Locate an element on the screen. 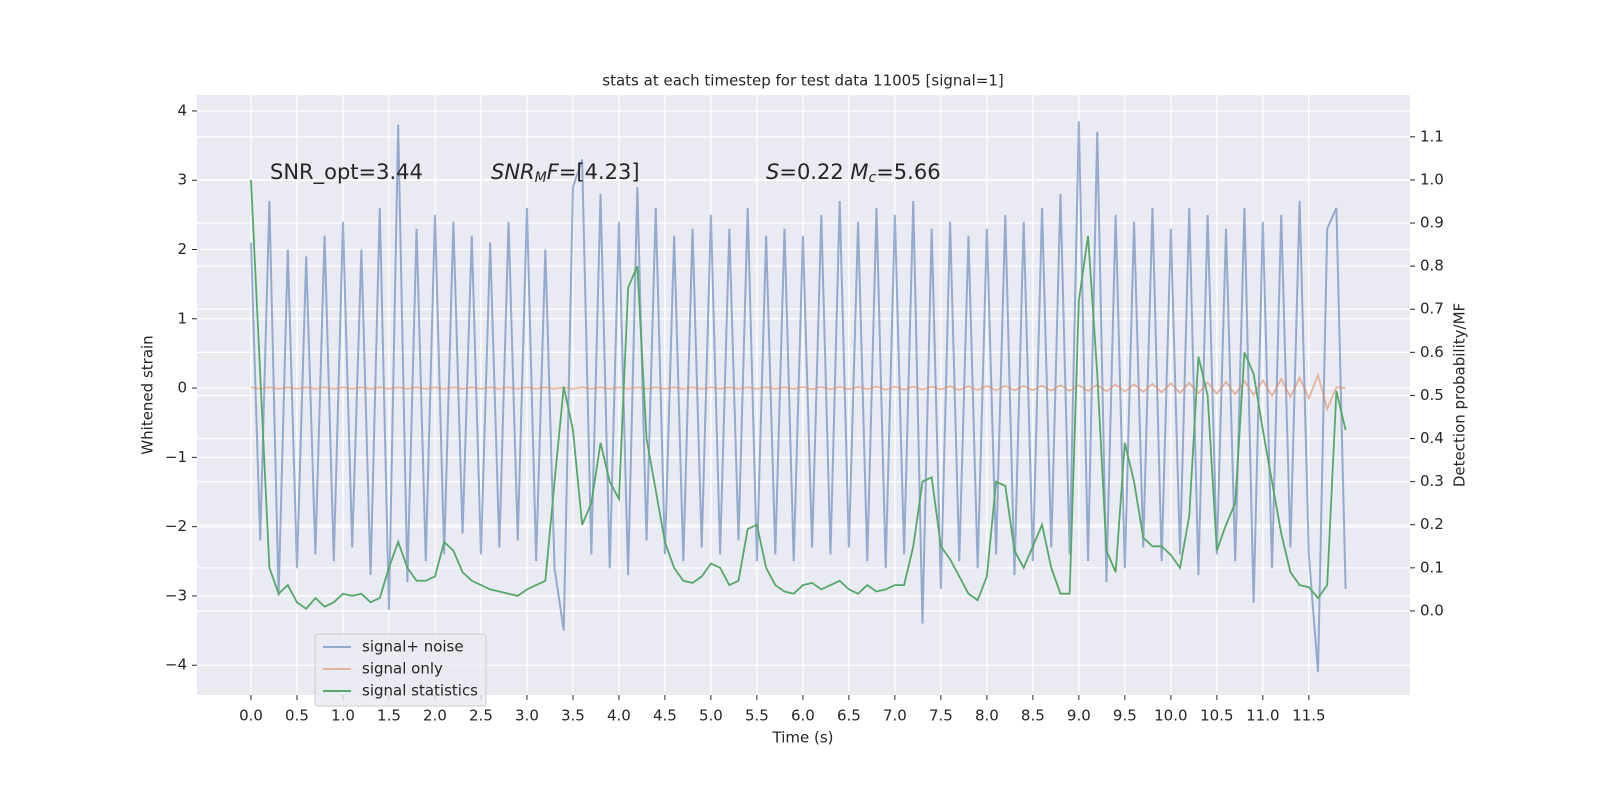 The width and height of the screenshot is (1600, 800). y2-tick-label: 1.1 is located at coordinates (1432, 136).